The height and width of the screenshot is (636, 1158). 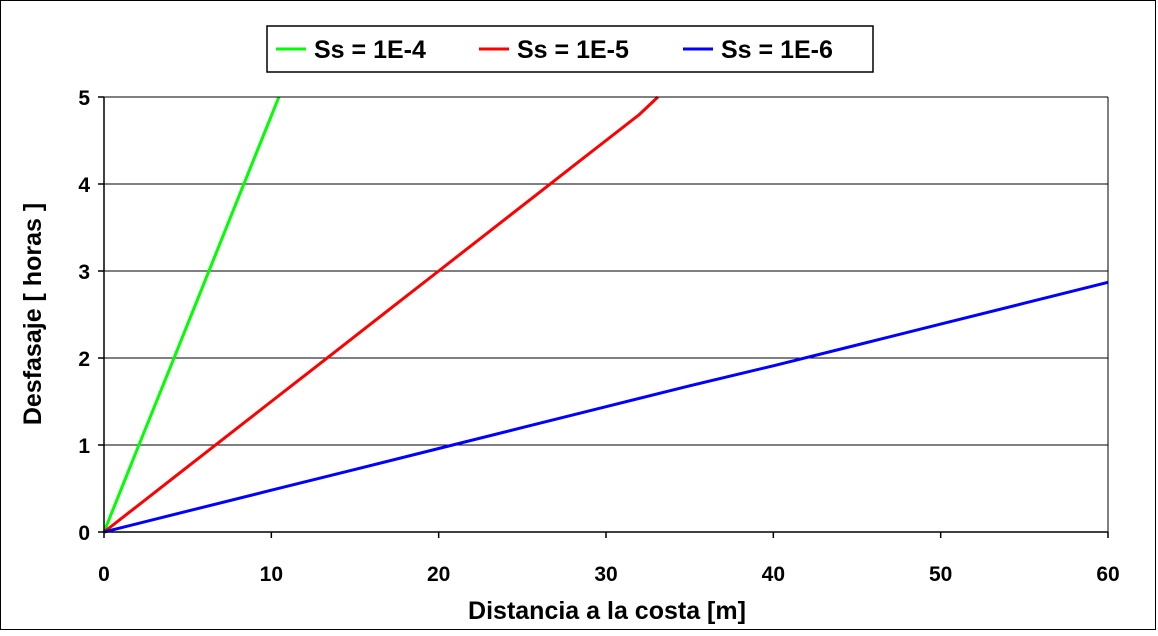 What do you see at coordinates (438, 574) in the screenshot?
I see `x-tick-label: 20` at bounding box center [438, 574].